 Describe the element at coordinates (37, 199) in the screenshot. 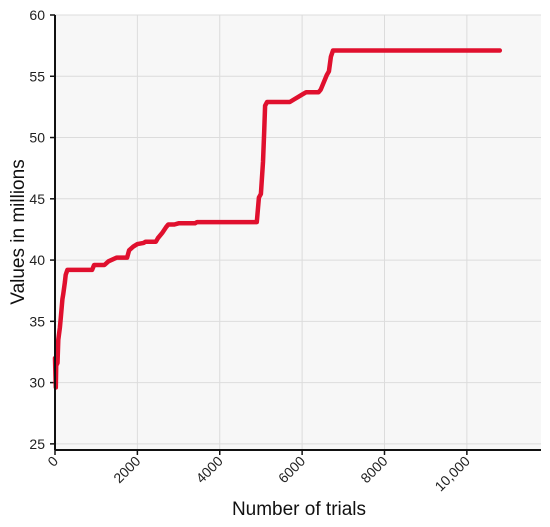

I see `y-tick-label: 45` at that location.